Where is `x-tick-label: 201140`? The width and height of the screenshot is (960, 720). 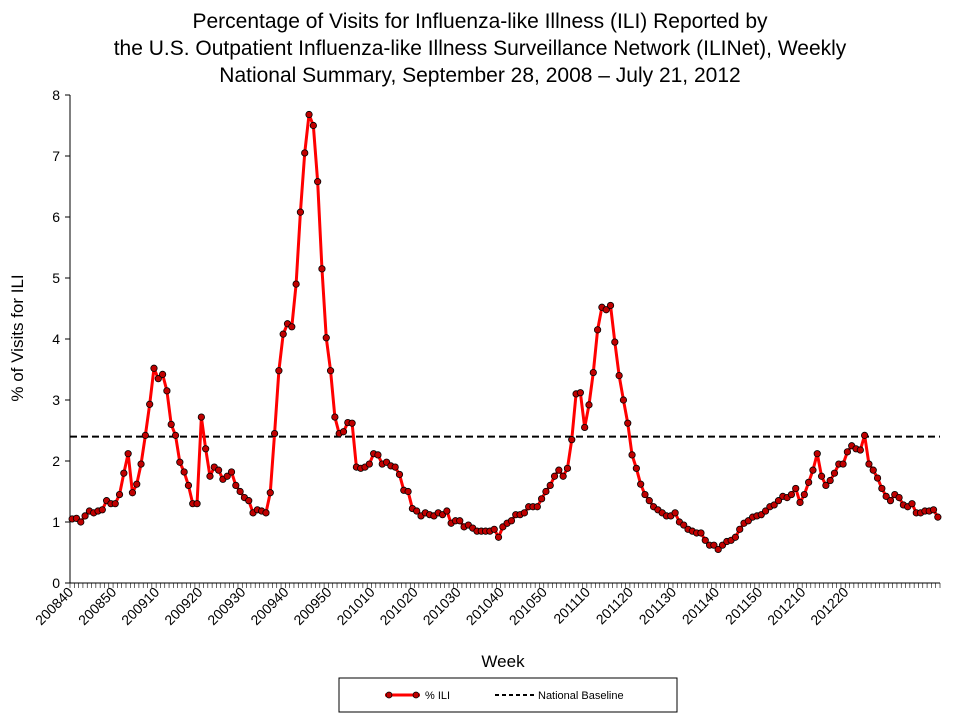 x-tick-label: 201140 is located at coordinates (701, 606).